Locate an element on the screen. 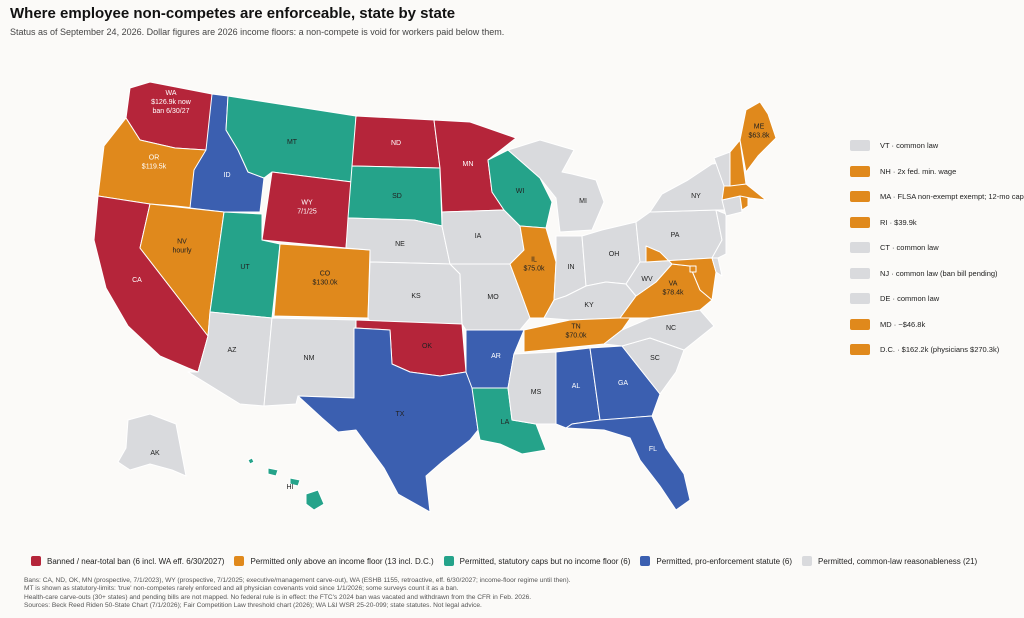 The image size is (1024, 618). state-label-KY: KY is located at coordinates (589, 305).